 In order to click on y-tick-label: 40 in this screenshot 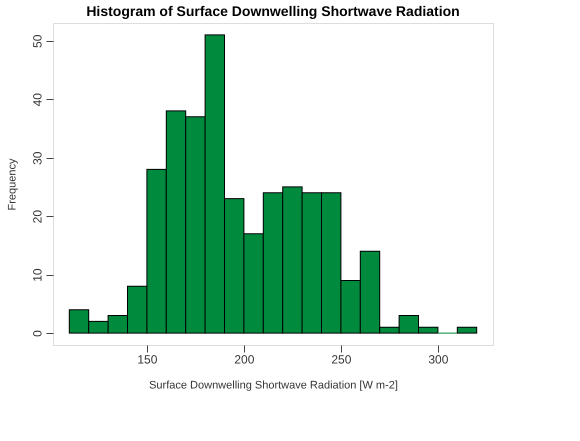, I will do `click(37, 99)`.